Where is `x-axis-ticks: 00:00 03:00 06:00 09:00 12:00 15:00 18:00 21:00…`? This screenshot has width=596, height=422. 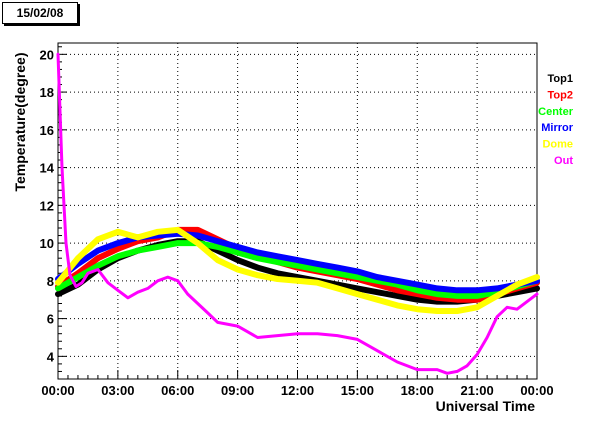 x-axis-ticks: 00:00 03:00 06:00 09:00 12:00 15:00 18:00 21:00… is located at coordinates (297, 384).